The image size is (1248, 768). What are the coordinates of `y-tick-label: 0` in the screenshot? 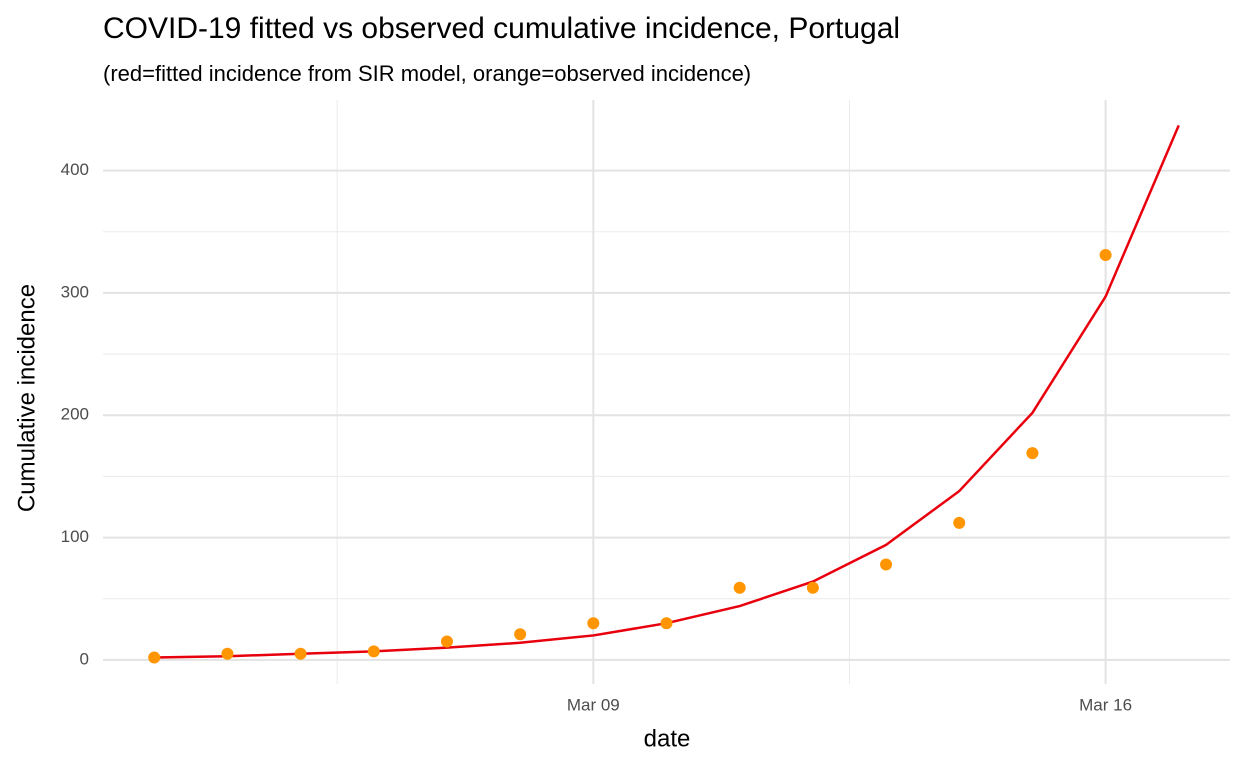 It's located at (84, 658).